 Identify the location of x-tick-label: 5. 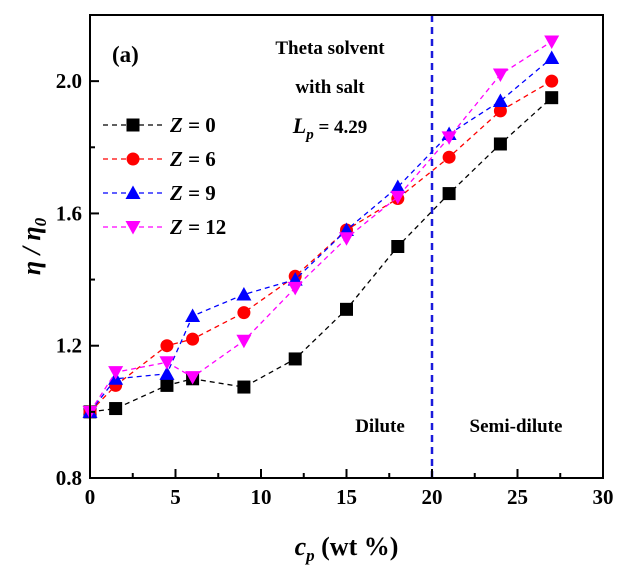
(175, 497).